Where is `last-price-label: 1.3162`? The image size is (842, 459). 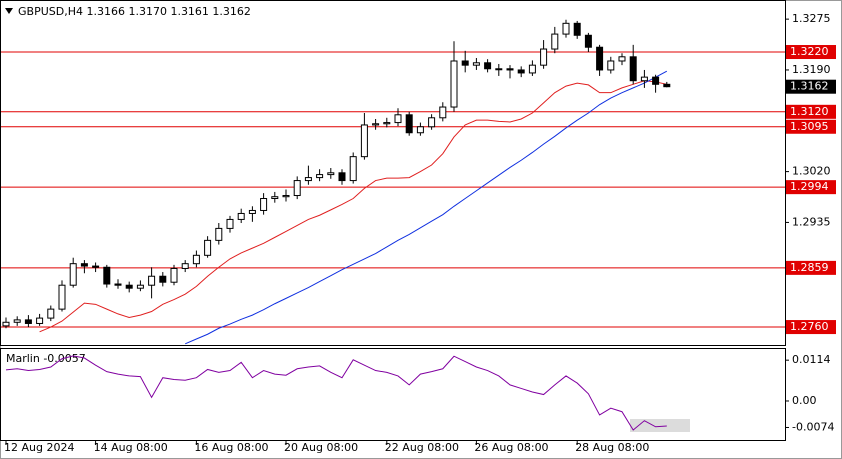
last-price-label: 1.3162 is located at coordinates (809, 86).